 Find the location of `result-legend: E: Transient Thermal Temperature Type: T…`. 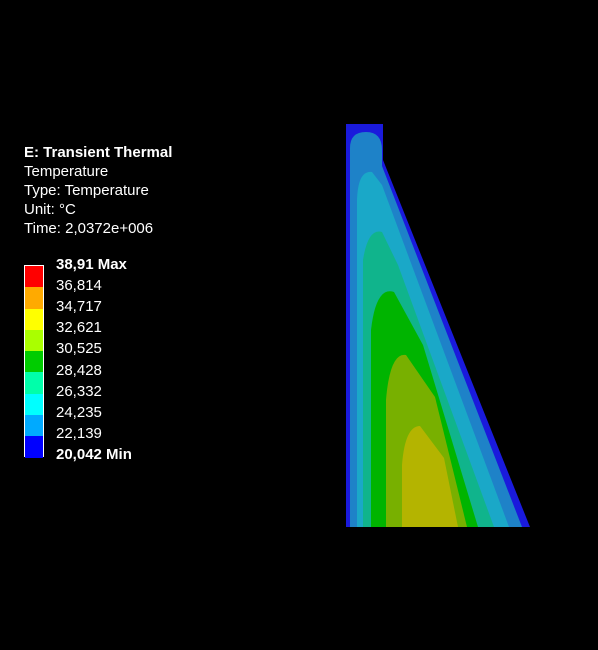

result-legend: E: Transient Thermal Temperature Type: T… is located at coordinates (98, 190).